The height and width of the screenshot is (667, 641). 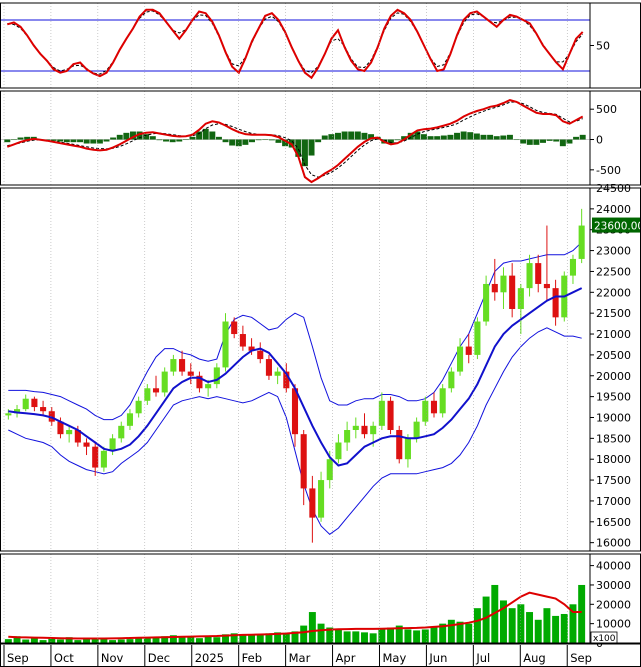 What do you see at coordinates (252, 658) in the screenshot?
I see `month-label: Feb` at bounding box center [252, 658].